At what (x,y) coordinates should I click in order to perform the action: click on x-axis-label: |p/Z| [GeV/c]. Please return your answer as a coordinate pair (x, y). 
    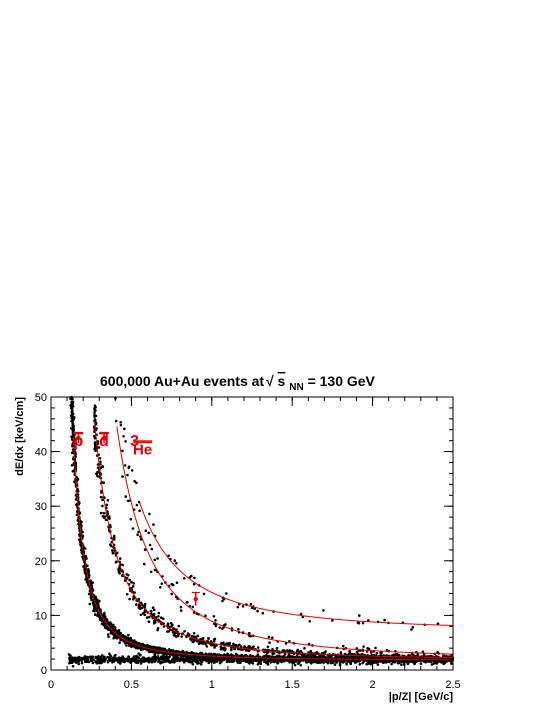
    Looking at the image, I should click on (421, 697).